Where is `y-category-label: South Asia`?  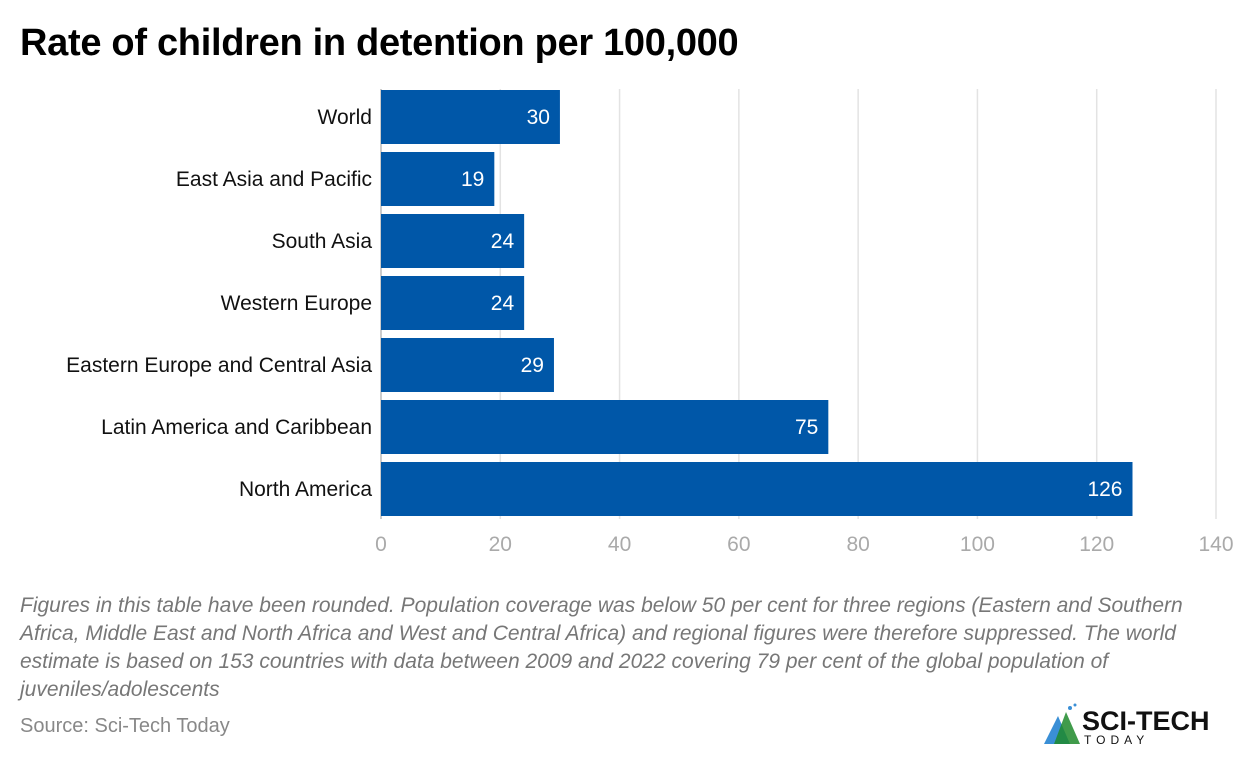
y-category-label: South Asia is located at coordinates (322, 241).